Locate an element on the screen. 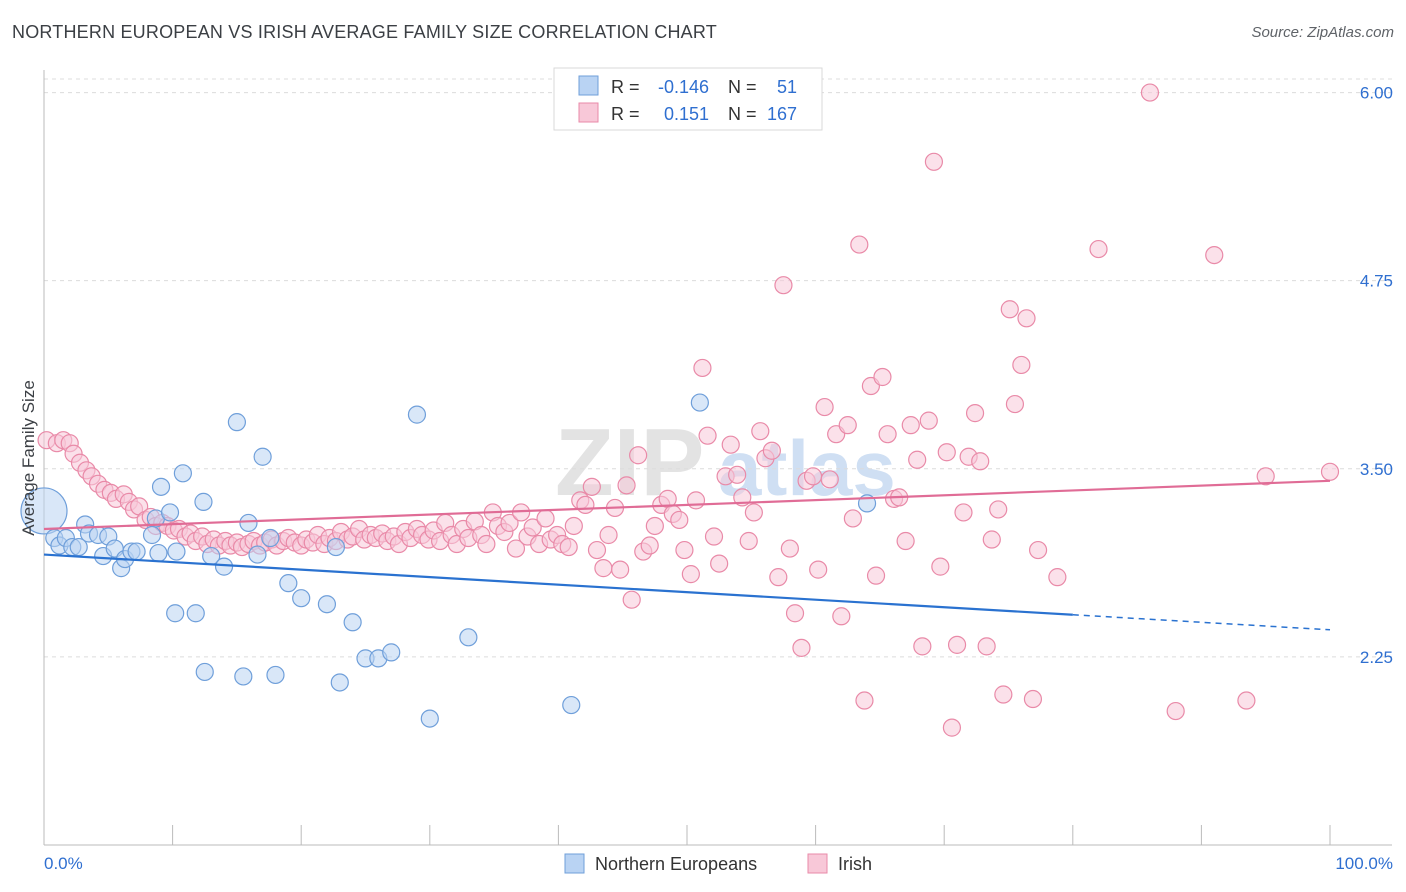  bottom-legend: Northern Europeans Irish is located at coordinates (718, 863).